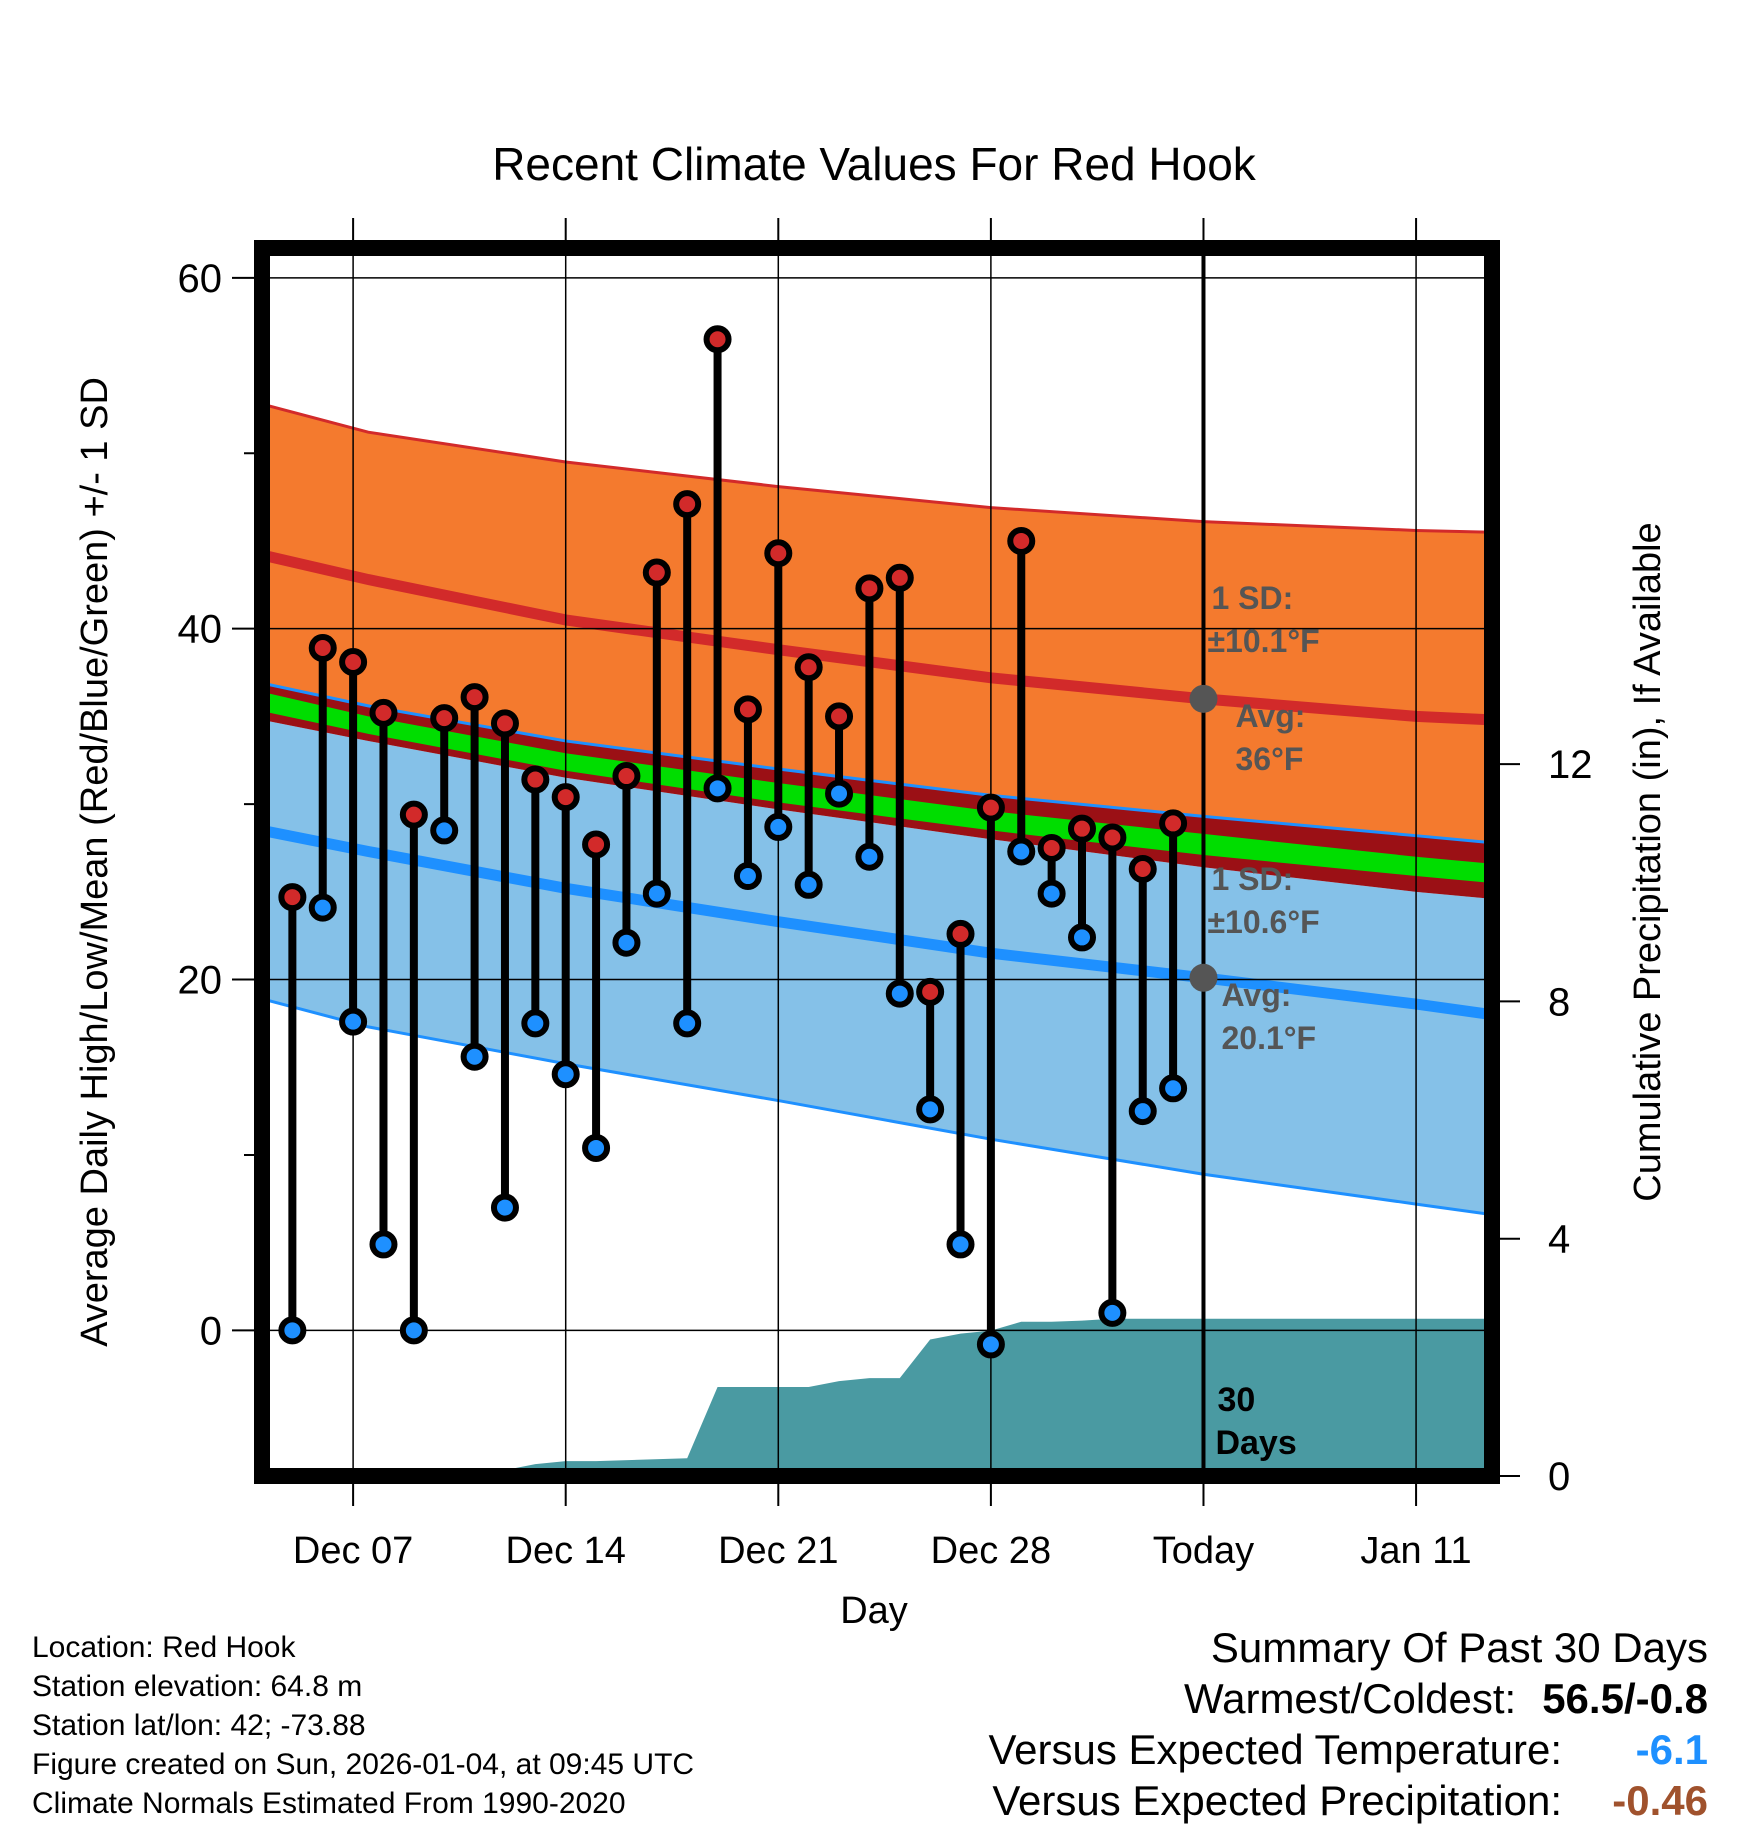 The image size is (1748, 1828). Describe the element at coordinates (353, 1551) in the screenshot. I see `x-tick-label: Dec 07` at that location.